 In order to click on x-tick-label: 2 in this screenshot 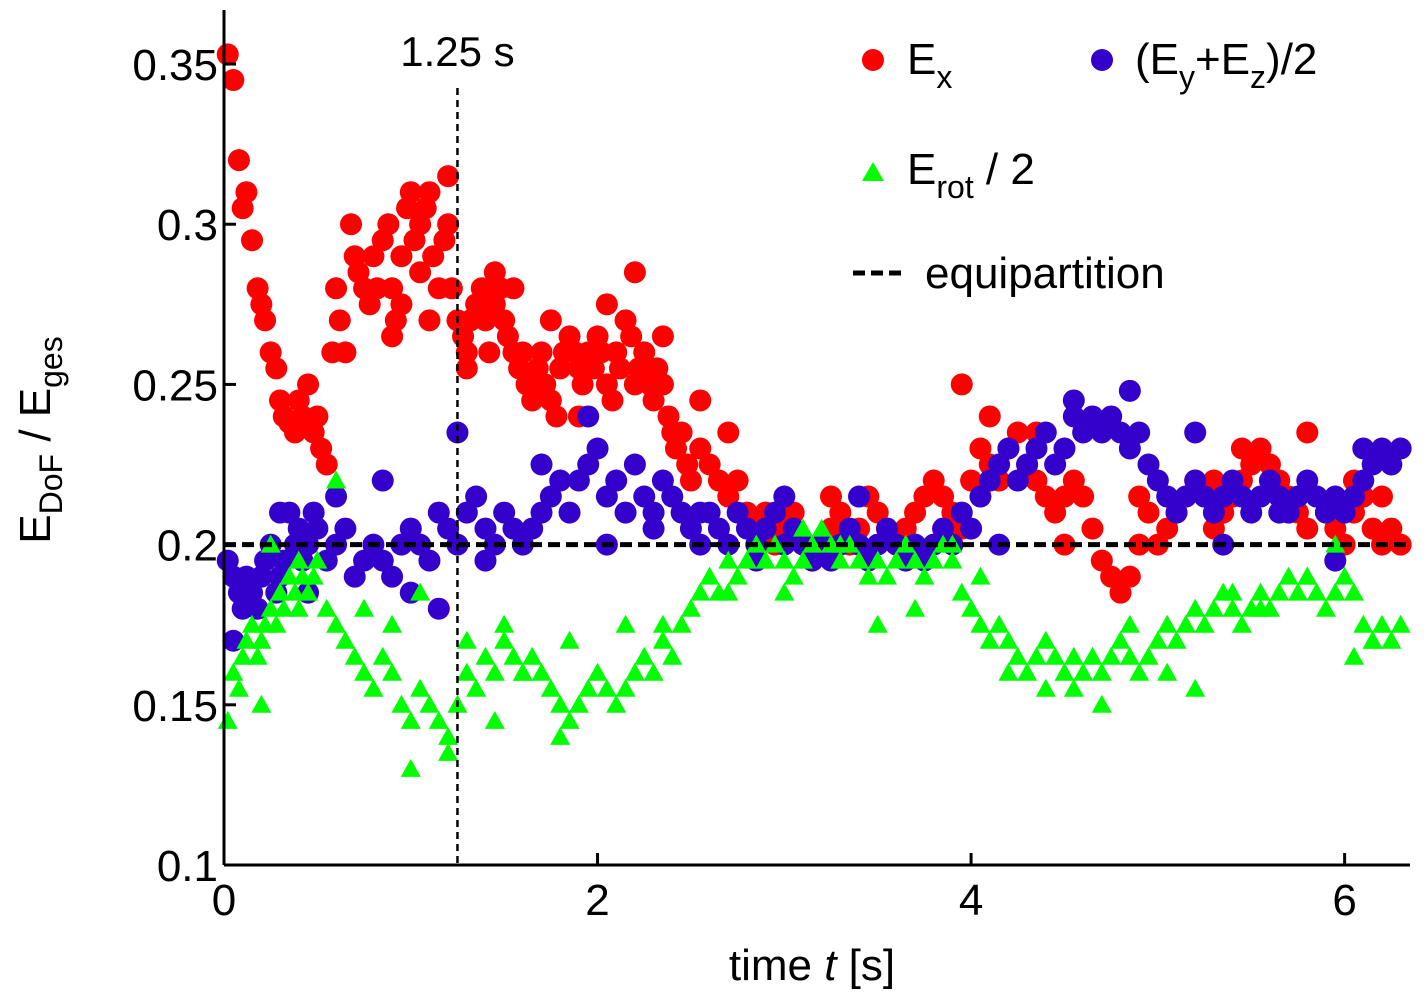, I will do `click(597, 900)`.